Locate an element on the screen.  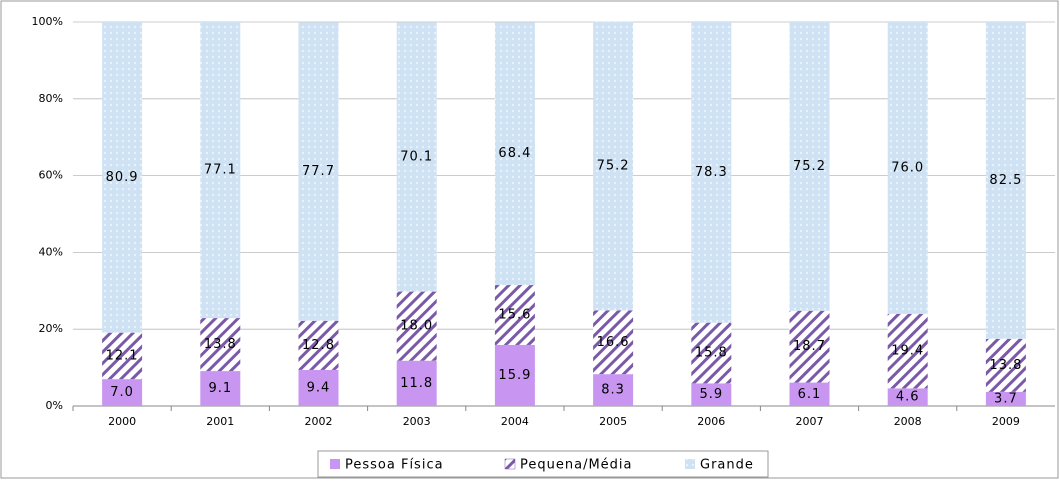
data-label: 82.5 is located at coordinates (1005, 180).